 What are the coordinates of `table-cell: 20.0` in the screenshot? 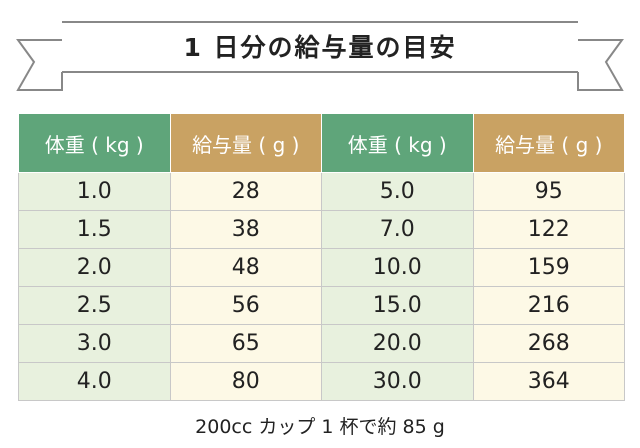 It's located at (397, 343).